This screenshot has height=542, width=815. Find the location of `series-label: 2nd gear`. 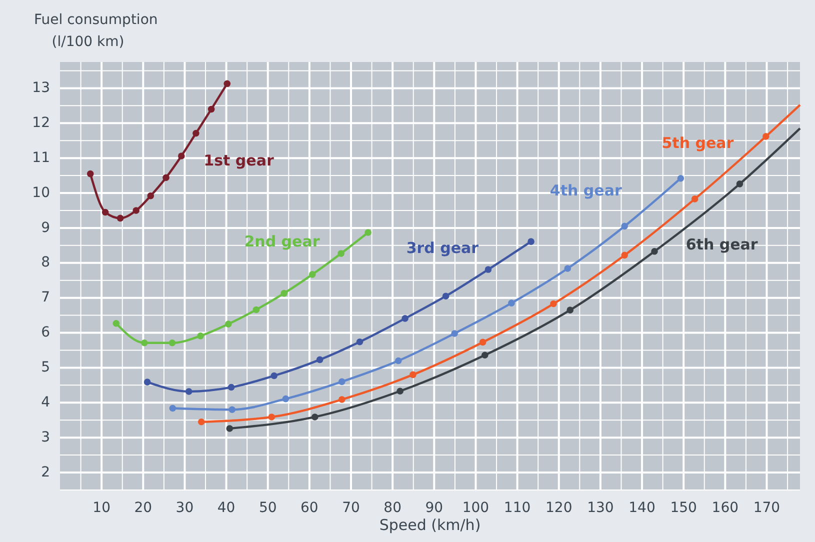

series-label: 2nd gear is located at coordinates (282, 241).